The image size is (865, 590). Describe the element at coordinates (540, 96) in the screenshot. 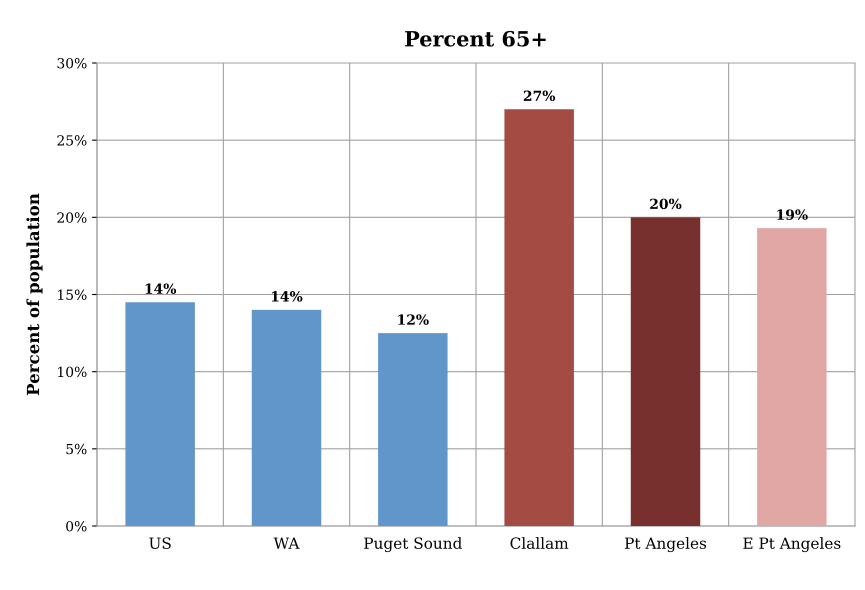

I see `data-label: 27%` at that location.